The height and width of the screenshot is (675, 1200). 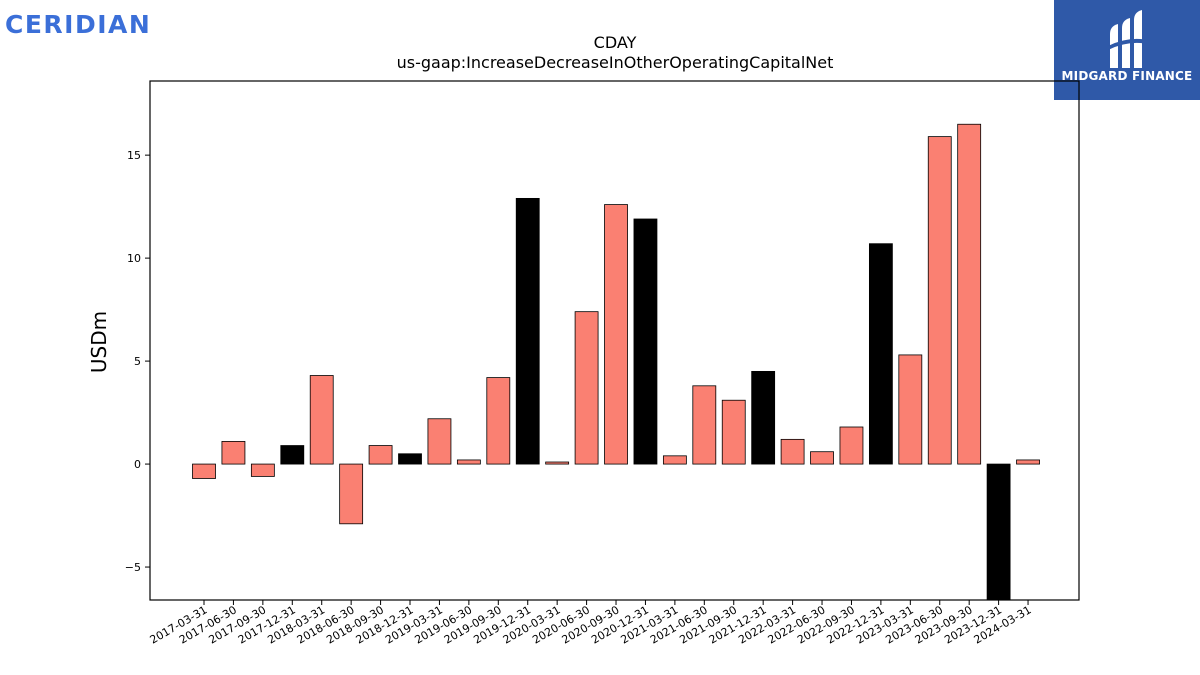 I want to click on ceridian-logo: CERIDIAN, so click(x=78, y=24).